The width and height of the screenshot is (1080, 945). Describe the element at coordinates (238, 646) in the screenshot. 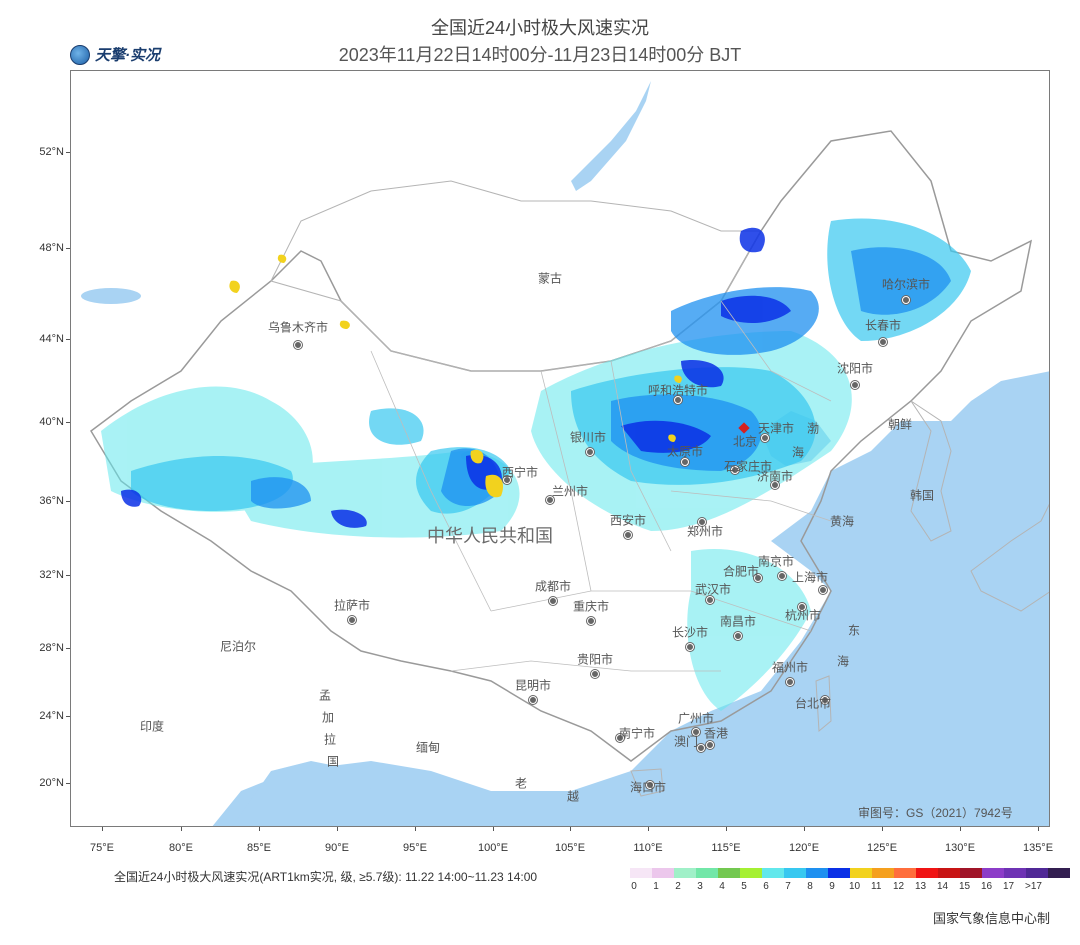

I see `country-label: 尼泊尔` at that location.